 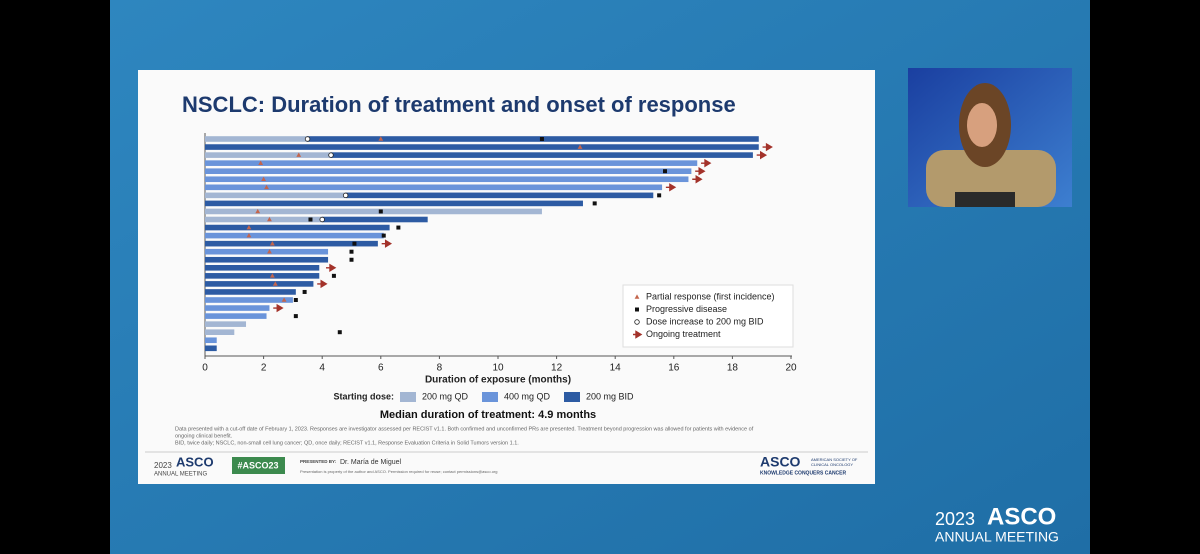 What do you see at coordinates (710, 296) in the screenshot?
I see `legend-label: Partial response (first incidence)` at bounding box center [710, 296].